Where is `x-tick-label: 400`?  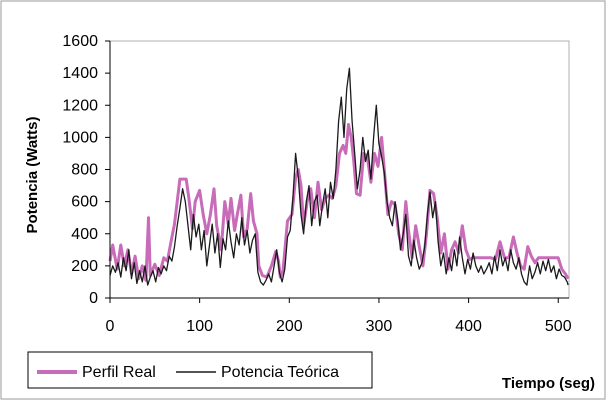 x-tick-label: 400 is located at coordinates (468, 326).